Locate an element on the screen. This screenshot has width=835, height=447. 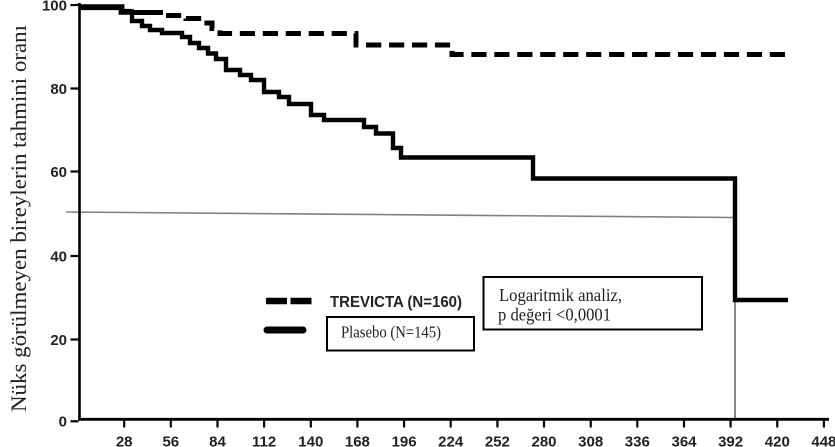
svg-text: 80 is located at coordinates (58, 89).